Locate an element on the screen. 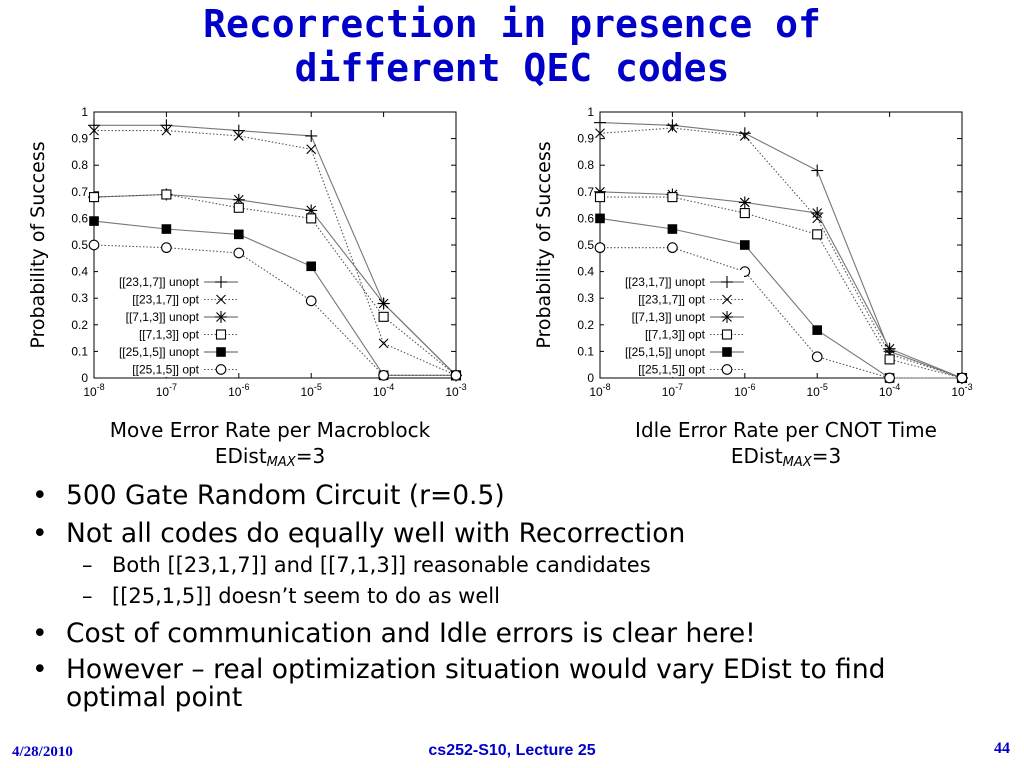 The image size is (1024, 768). y-tick-label: 0.2 is located at coordinates (79, 325).